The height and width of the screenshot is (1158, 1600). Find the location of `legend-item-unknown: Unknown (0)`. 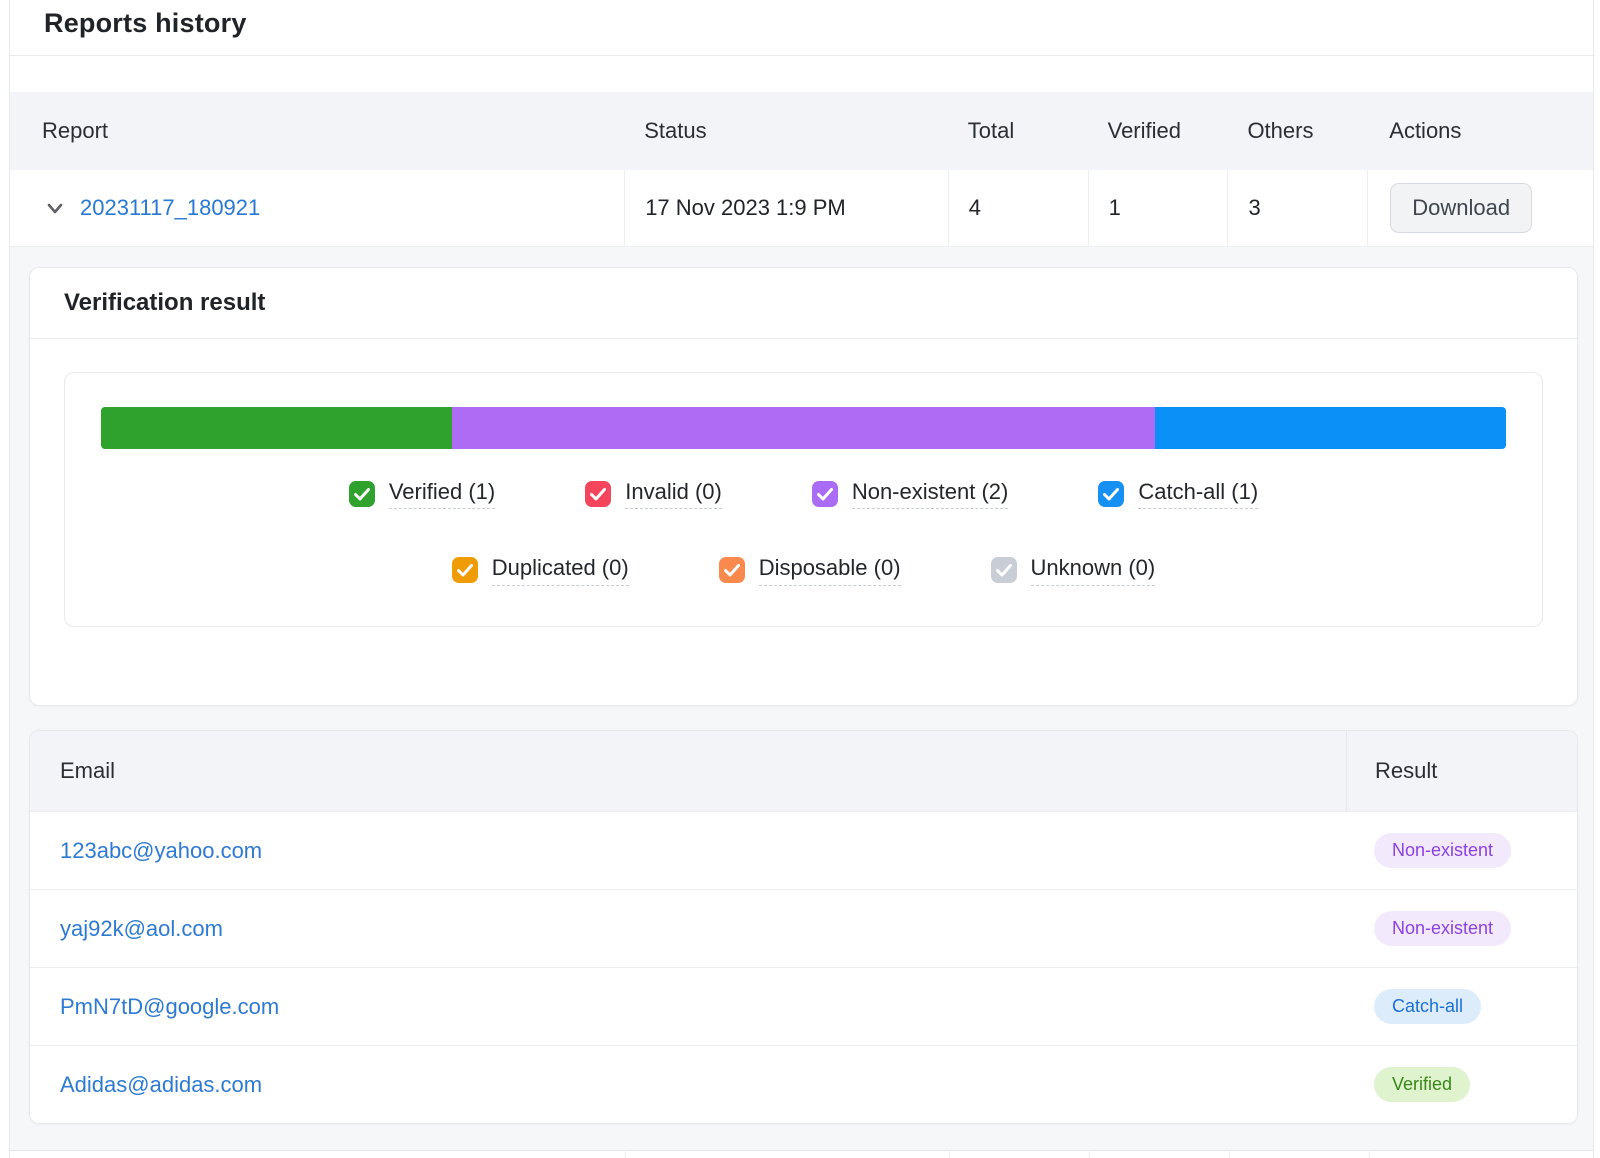

legend-item-unknown: Unknown (0) is located at coordinates (1073, 570).